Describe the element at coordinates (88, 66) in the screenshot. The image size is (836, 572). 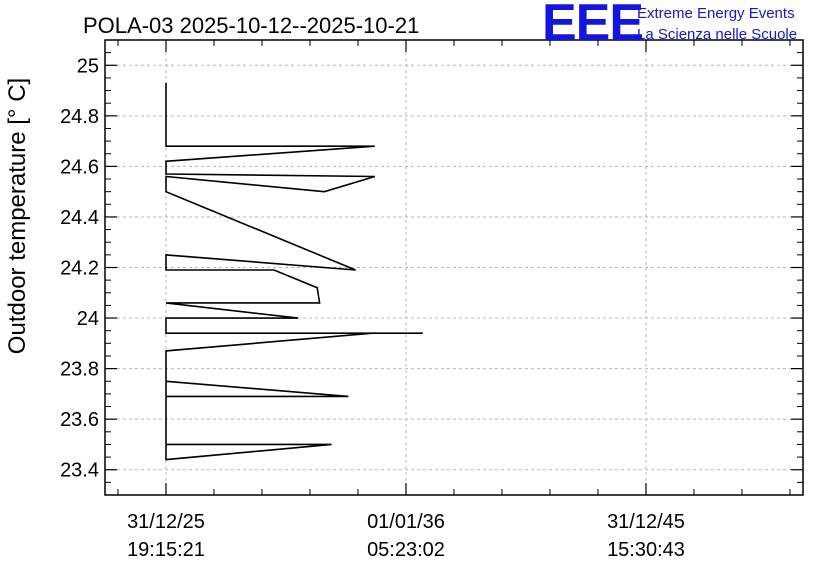
I see `y-tick-label: 25` at that location.